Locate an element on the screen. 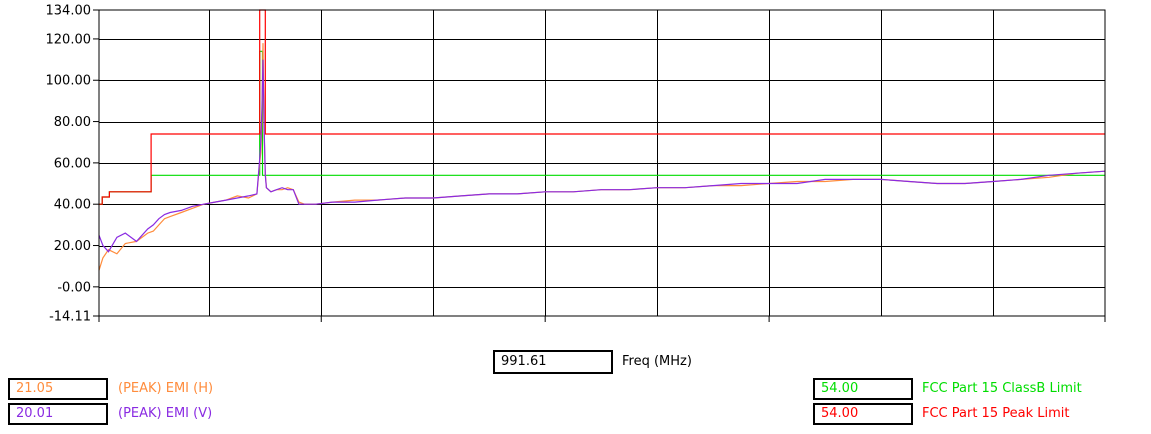  y-tick-label: -14.11 is located at coordinates (70, 317).